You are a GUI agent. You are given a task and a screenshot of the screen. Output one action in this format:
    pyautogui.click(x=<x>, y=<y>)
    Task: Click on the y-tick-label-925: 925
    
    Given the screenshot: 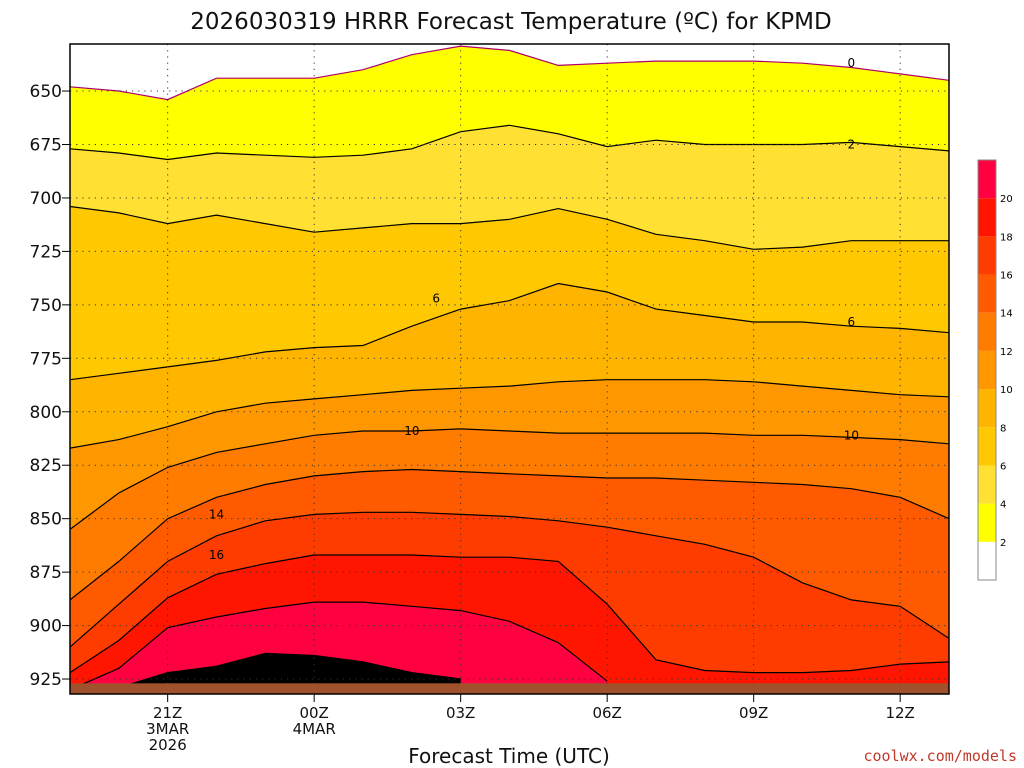 What is the action you would take?
    pyautogui.click(x=46, y=680)
    